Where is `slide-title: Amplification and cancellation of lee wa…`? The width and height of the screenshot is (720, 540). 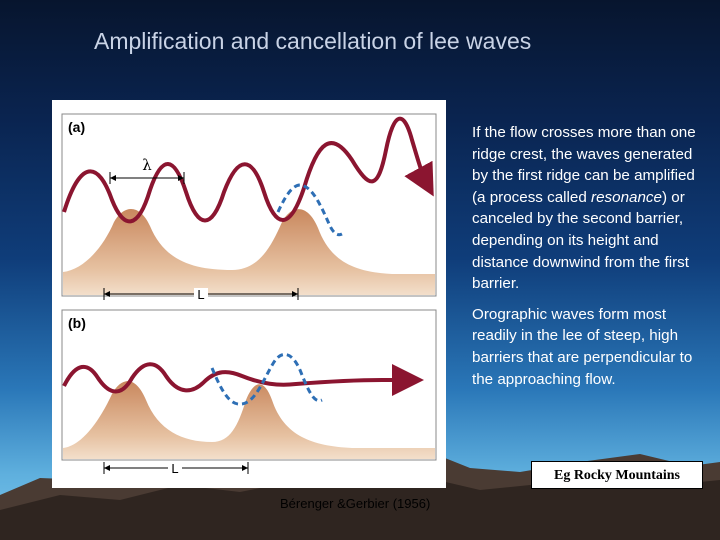
slide-title: Amplification and cancellation of lee wa… is located at coordinates (313, 41).